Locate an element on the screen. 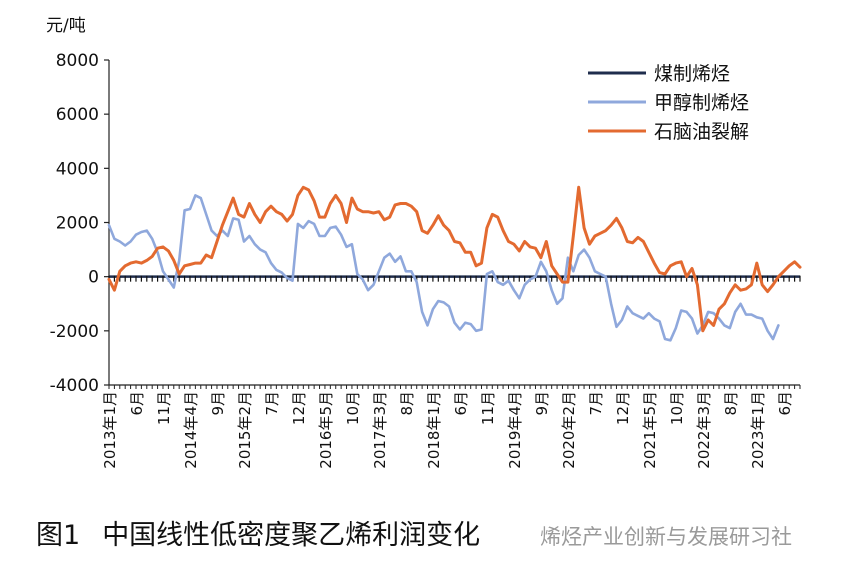 The height and width of the screenshot is (569, 865). legend-label: 甲醇制烯烃 is located at coordinates (701, 103).